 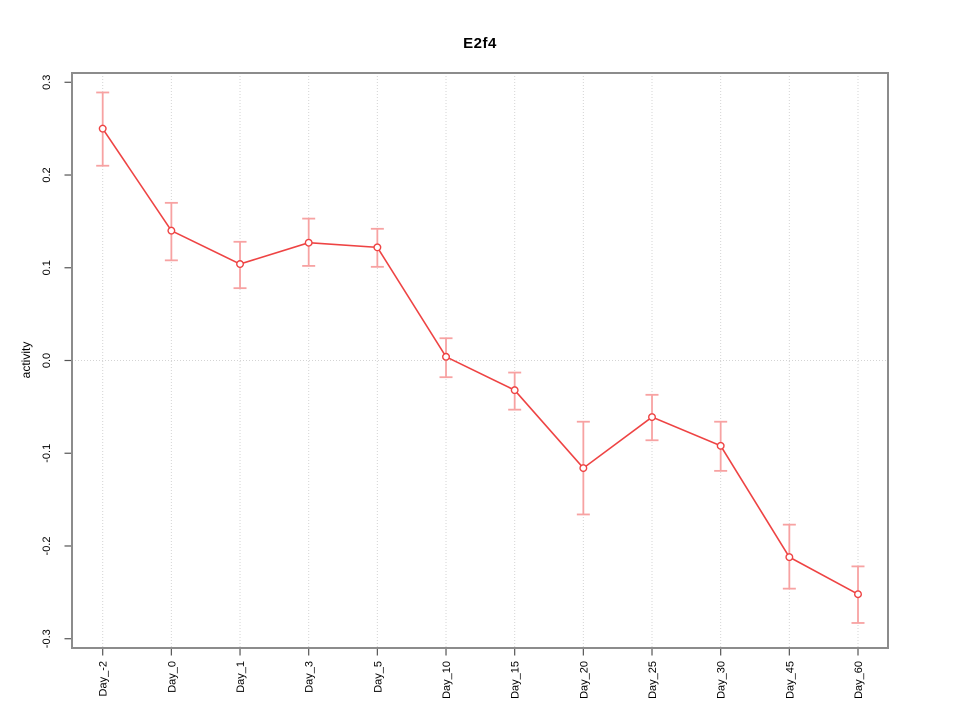 I want to click on x-tick-label: Day_3, so click(x=310, y=677).